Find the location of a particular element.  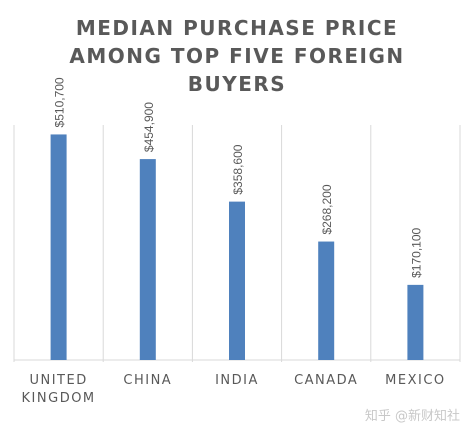

chart-title-line-3: BUYERS is located at coordinates (237, 84).